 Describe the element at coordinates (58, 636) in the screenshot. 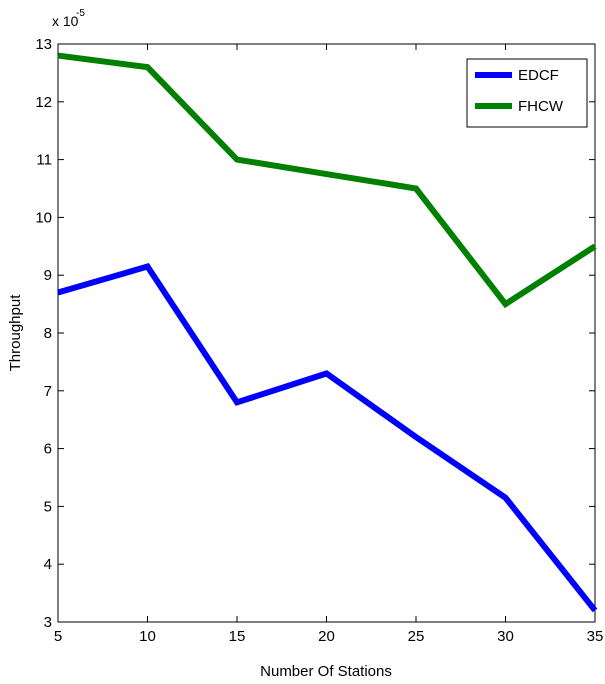

I see `x-tick-label: 5` at that location.